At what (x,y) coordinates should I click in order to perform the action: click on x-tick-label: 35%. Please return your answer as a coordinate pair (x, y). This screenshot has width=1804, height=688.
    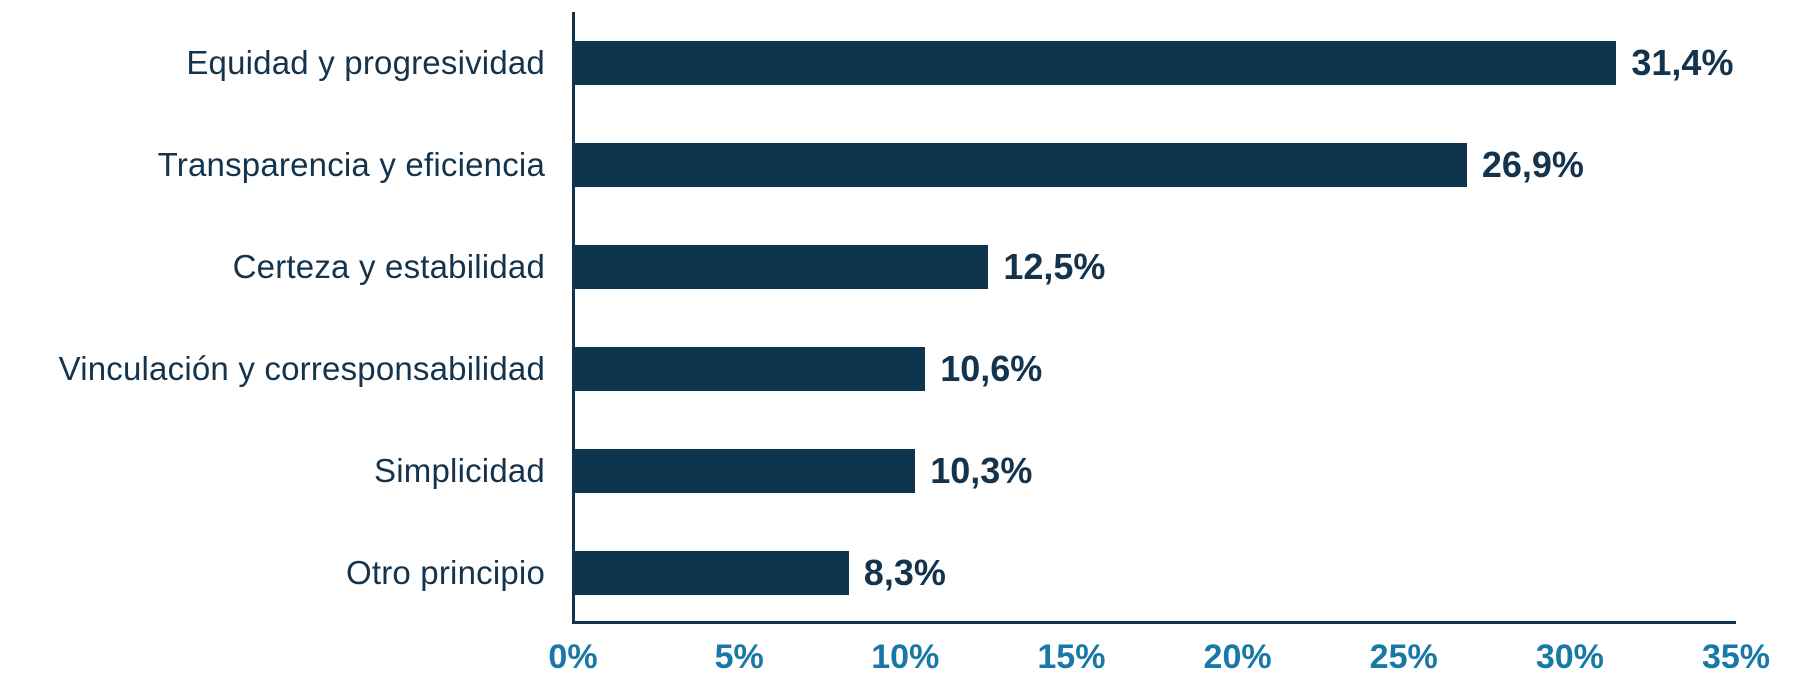
    Looking at the image, I should click on (1736, 657).